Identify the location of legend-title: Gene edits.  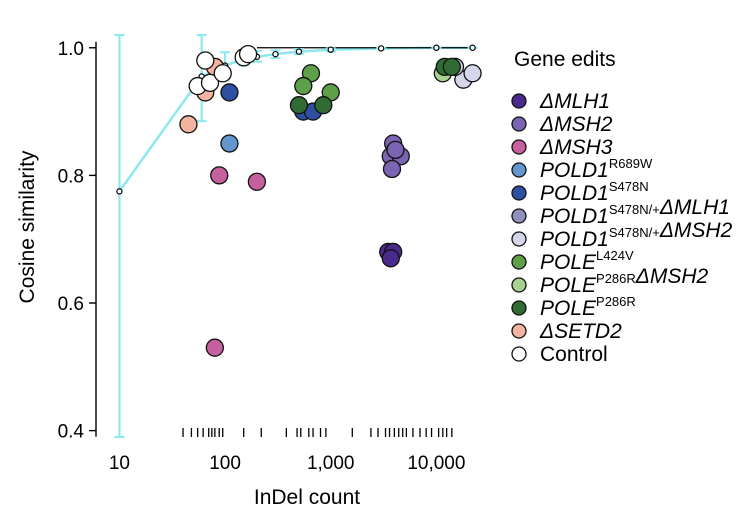
(565, 59).